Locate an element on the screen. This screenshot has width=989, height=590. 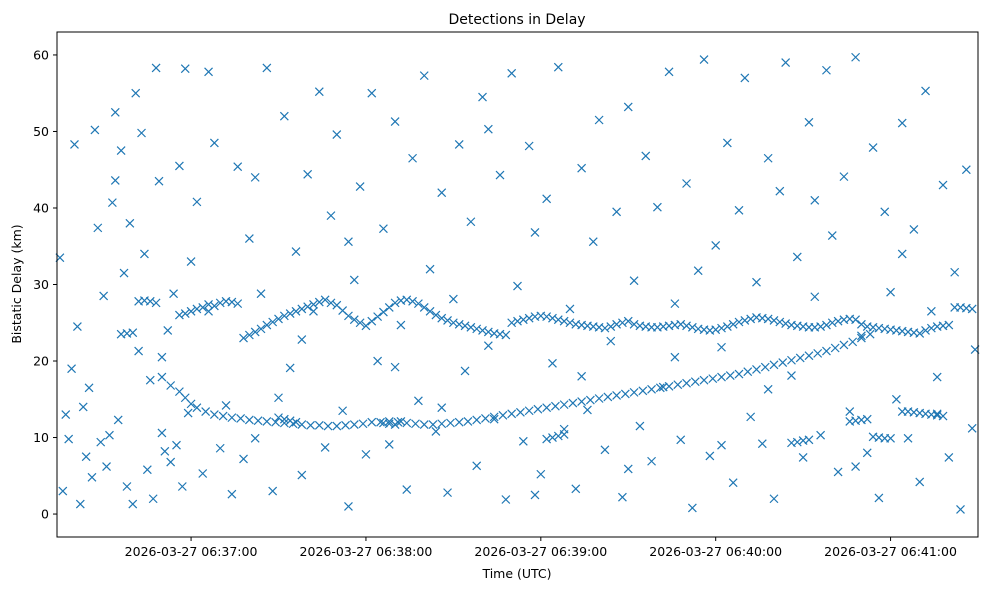
y-tick-label: 60 is located at coordinates (41, 54).